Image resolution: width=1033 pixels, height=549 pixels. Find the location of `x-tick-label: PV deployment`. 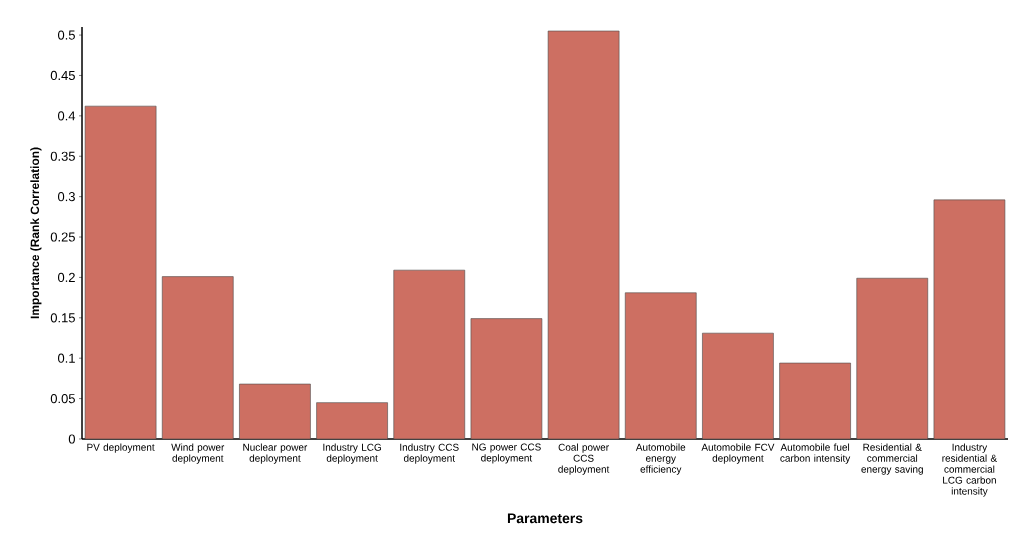

x-tick-label: PV deployment is located at coordinates (121, 448).